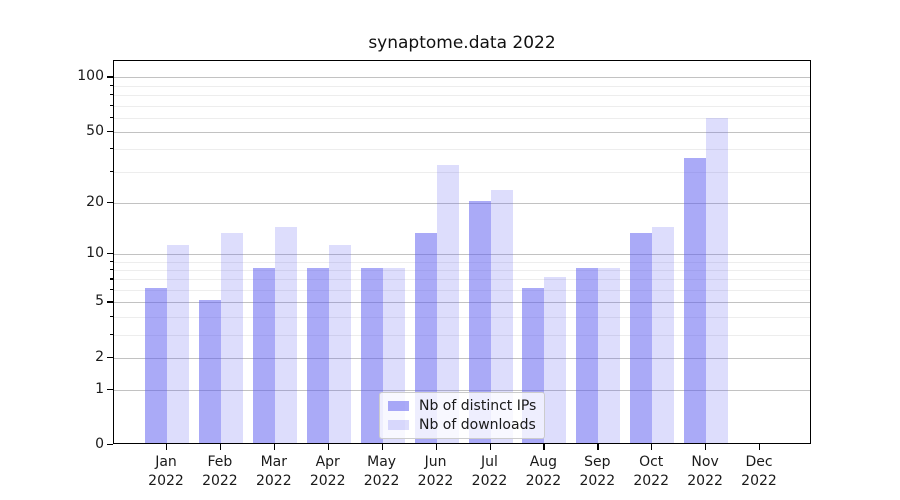 This screenshot has height=500, width=900. I want to click on y-tick-label: 0, so click(99, 444).